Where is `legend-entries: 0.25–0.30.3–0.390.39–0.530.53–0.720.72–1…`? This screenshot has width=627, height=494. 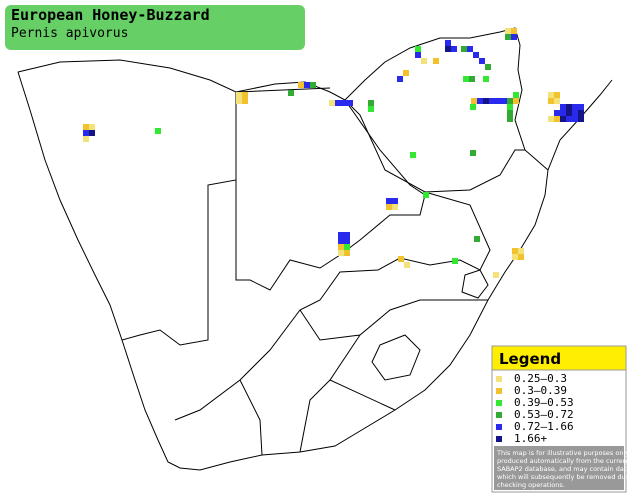 legend-entries: 0.25–0.30.3–0.390.39–0.530.53–0.720.72–1… is located at coordinates (535, 408).